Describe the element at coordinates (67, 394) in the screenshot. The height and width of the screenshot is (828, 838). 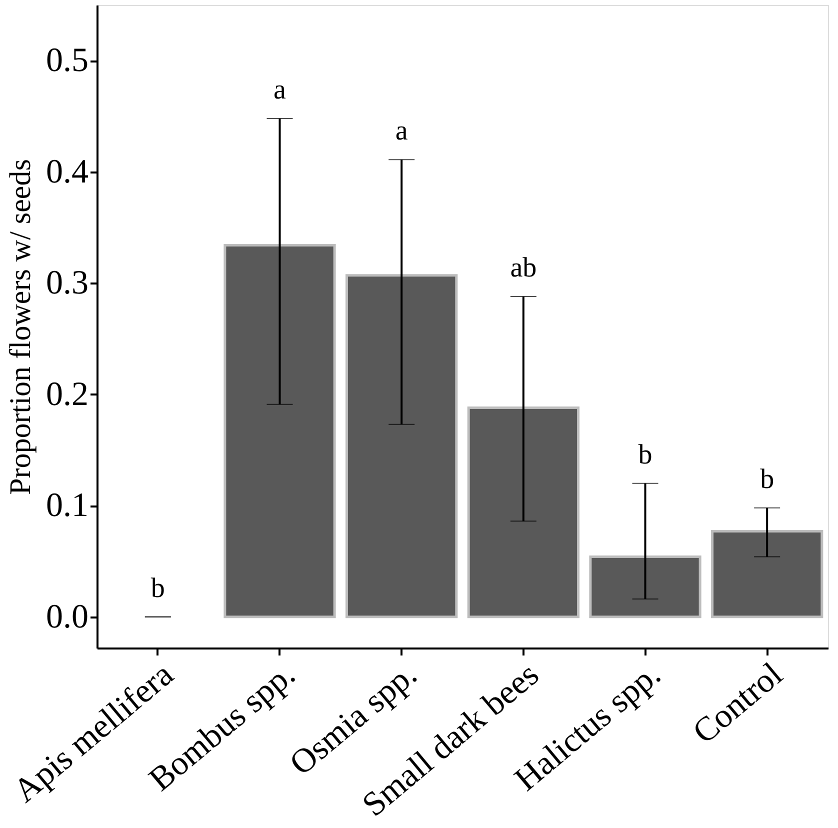
I see `y-tick-label: 0.2` at that location.